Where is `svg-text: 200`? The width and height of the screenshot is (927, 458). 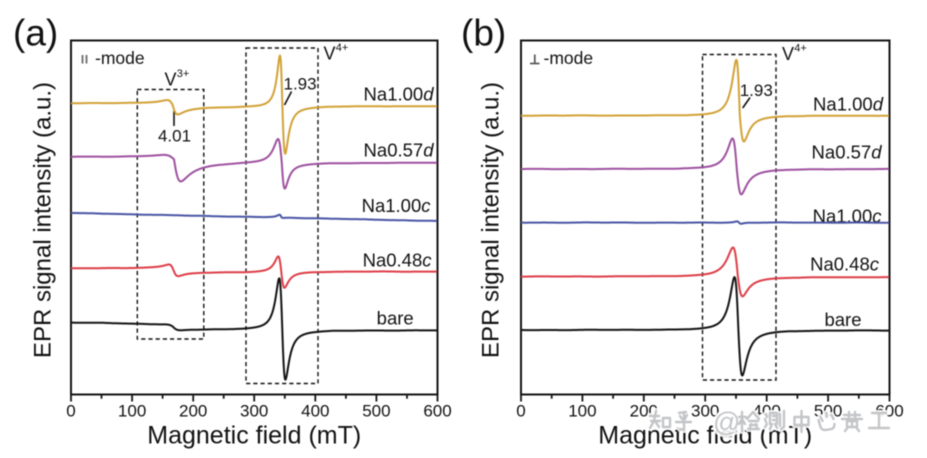 svg-text: 200 is located at coordinates (193, 411).